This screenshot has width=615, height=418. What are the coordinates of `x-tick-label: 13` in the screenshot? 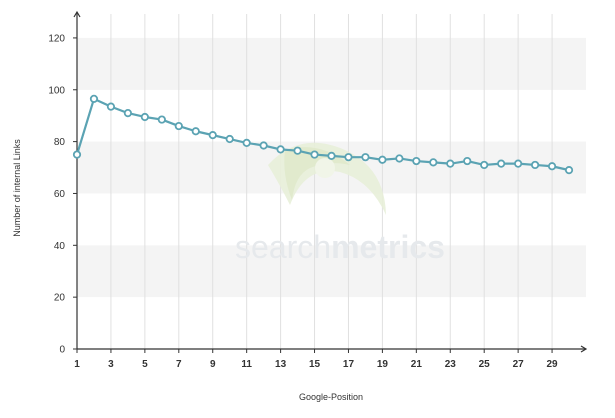 It's located at (281, 364).